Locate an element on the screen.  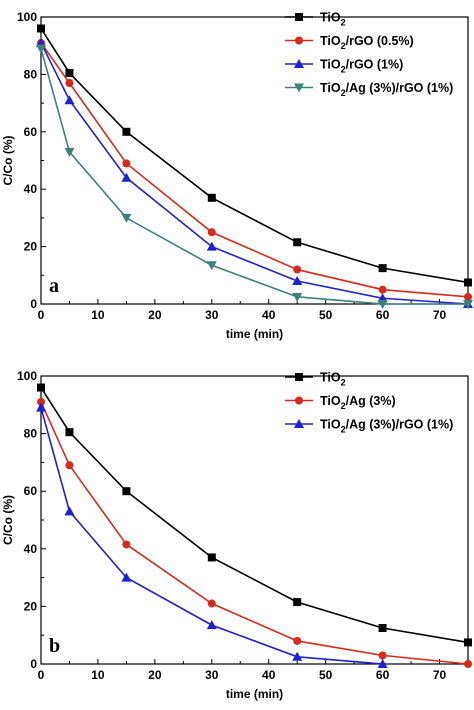
legend-label-rest: /Ag (3%) is located at coordinates (371, 401).